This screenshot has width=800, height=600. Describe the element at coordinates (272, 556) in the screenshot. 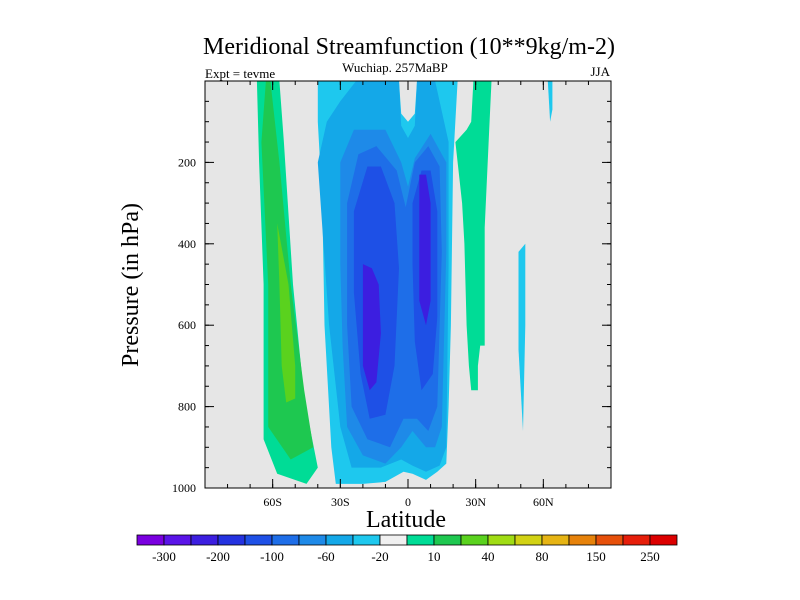

I see `colorbar-label: -100` at that location.